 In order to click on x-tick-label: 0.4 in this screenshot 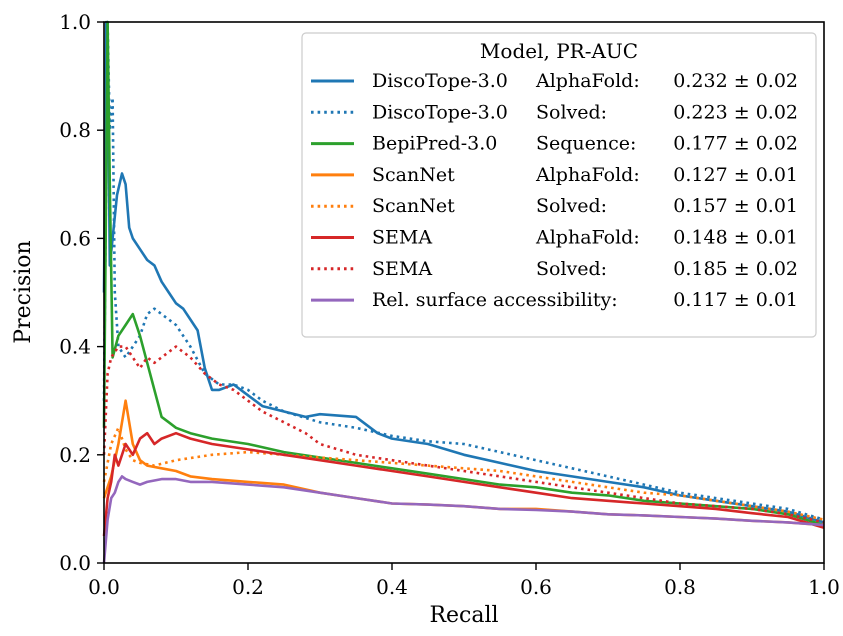, I will do `click(392, 587)`.